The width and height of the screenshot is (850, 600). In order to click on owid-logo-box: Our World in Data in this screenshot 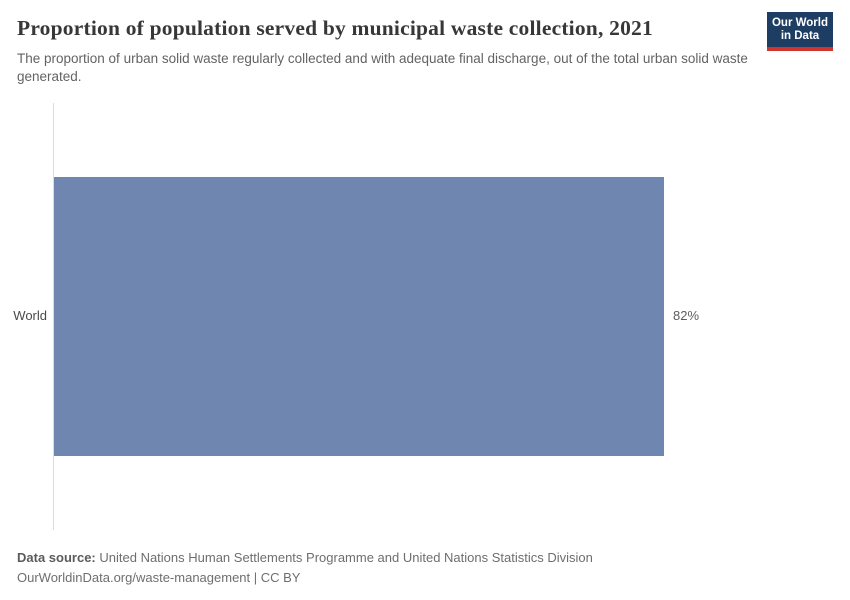, I will do `click(800, 29)`.